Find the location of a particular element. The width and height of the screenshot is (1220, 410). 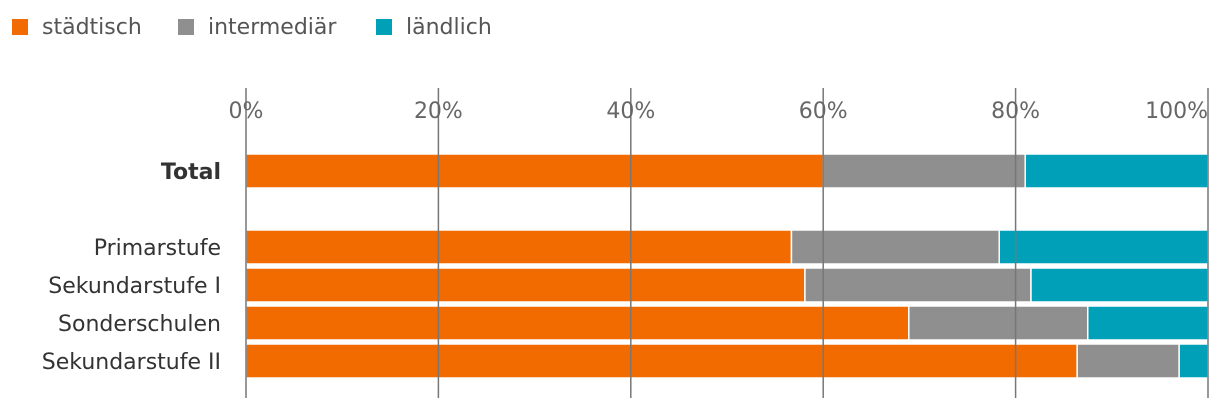

legend-swatch-intermediar is located at coordinates (186, 27).